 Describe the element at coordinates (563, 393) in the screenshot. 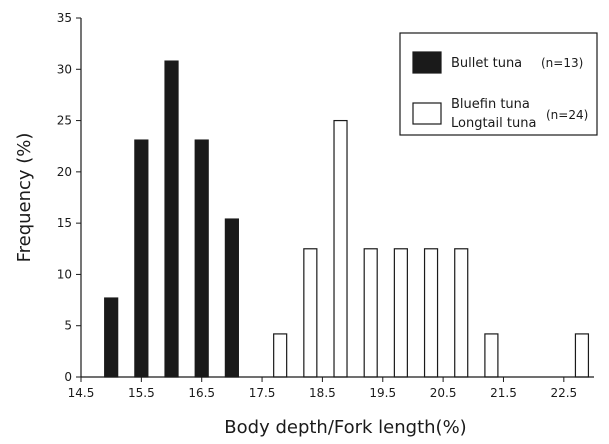

I see `x-tick-label: 22.5` at that location.